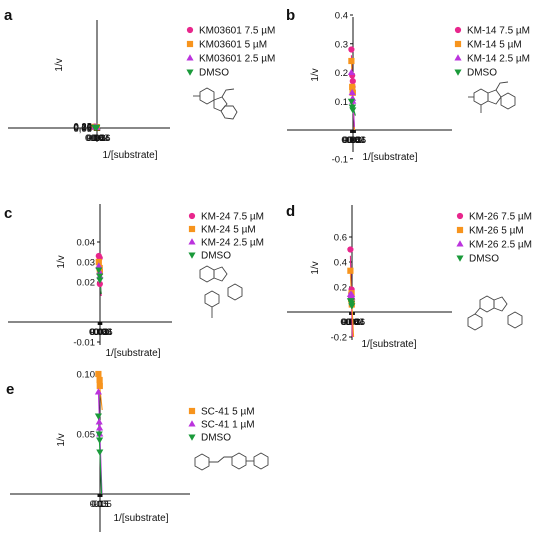 This screenshot has width=550, height=541. I want to click on y-tick-label: 0.03, so click(86, 263).